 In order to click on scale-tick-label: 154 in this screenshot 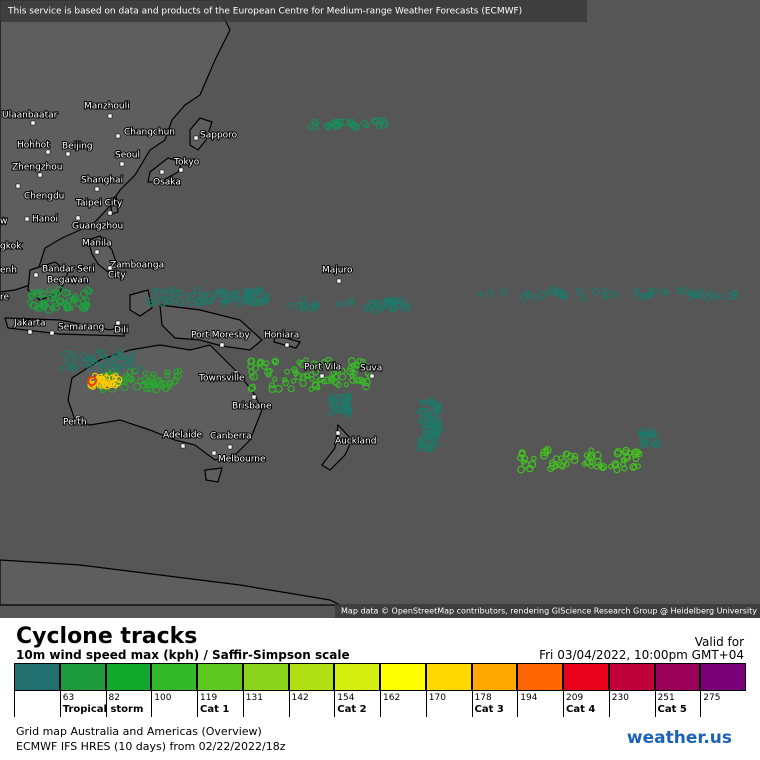, I will do `click(346, 698)`.